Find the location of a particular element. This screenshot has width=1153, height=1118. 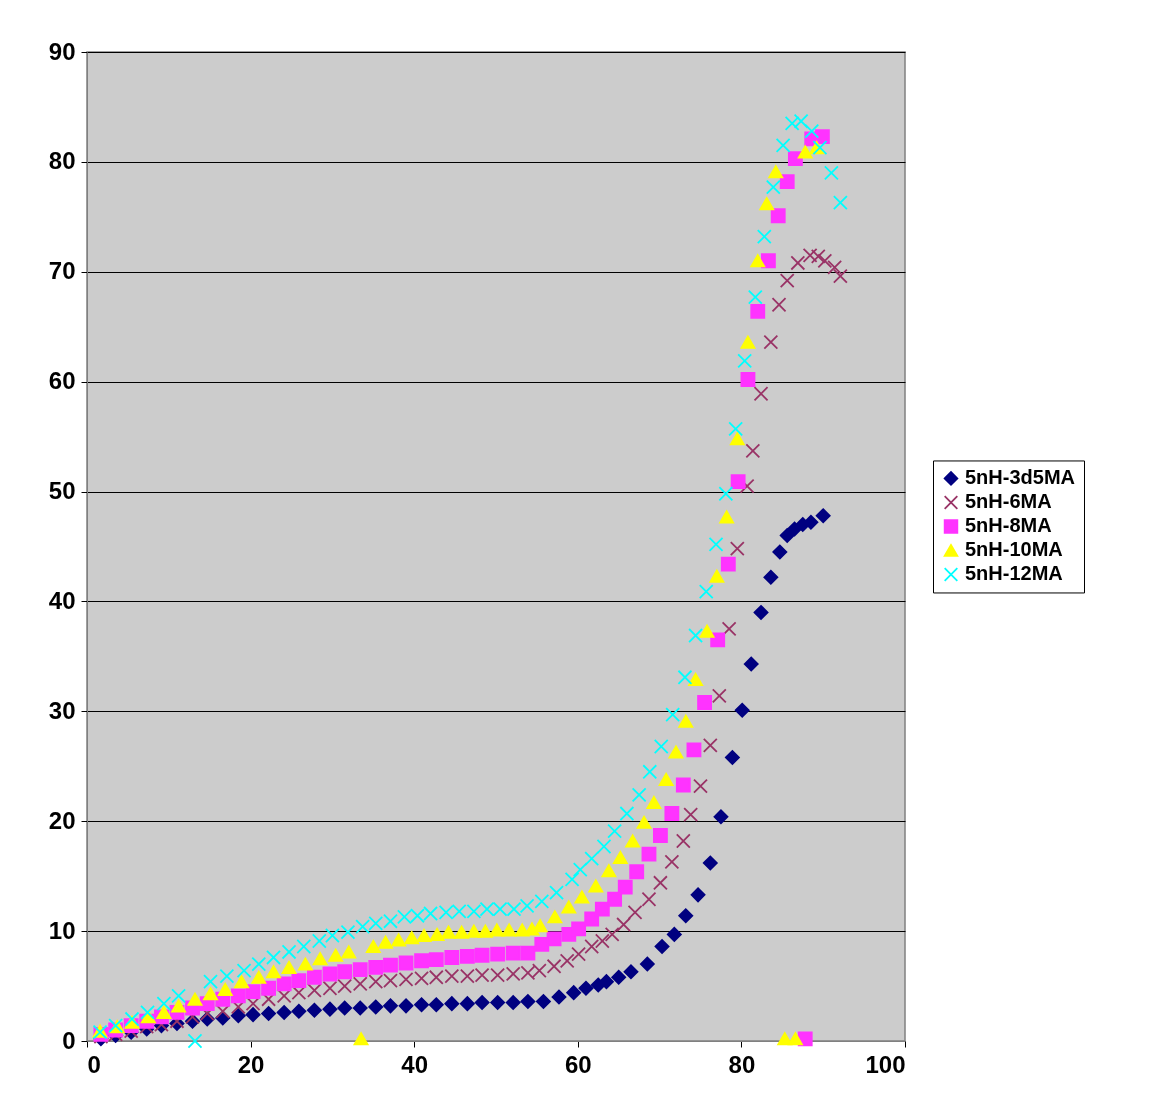

y-tick-label: 60 is located at coordinates (62, 381).